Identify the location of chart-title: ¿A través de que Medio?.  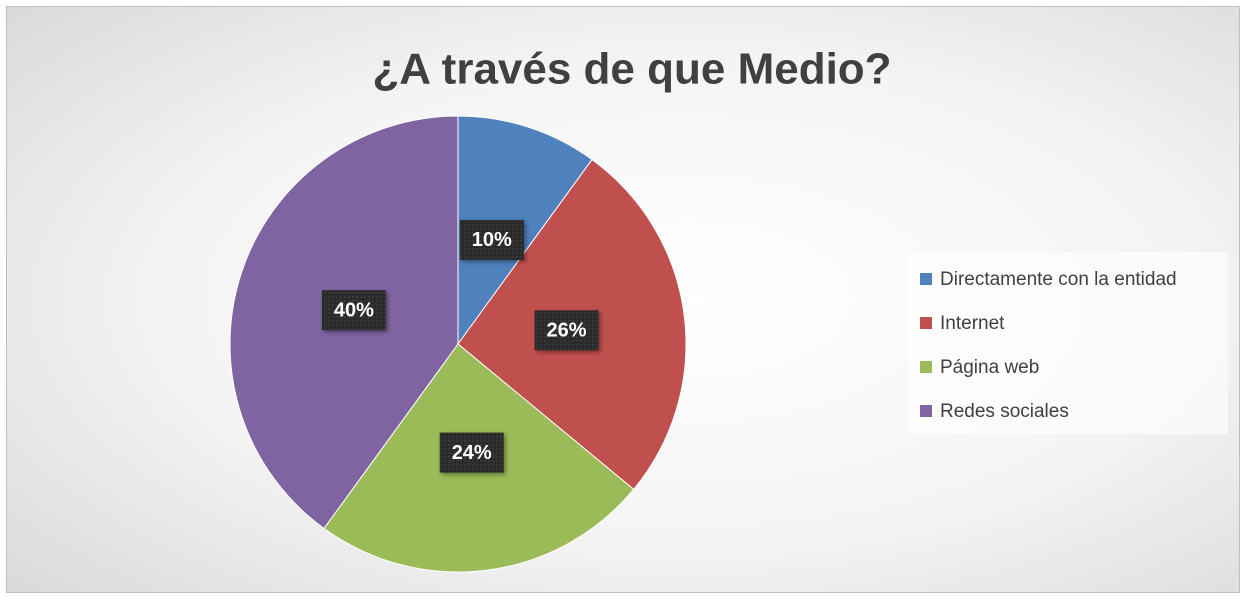
(631, 69).